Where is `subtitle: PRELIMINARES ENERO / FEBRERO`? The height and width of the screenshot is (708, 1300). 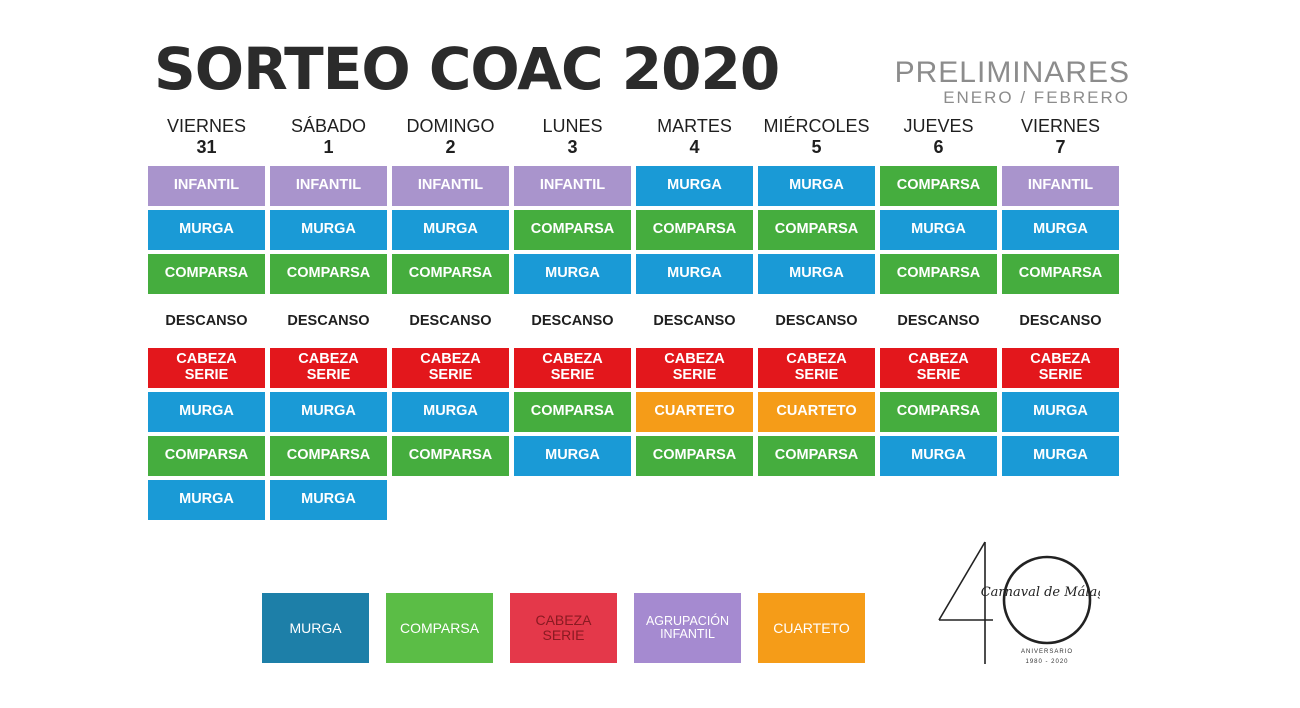 subtitle: PRELIMINARES ENERO / FEBRERO is located at coordinates (1012, 81).